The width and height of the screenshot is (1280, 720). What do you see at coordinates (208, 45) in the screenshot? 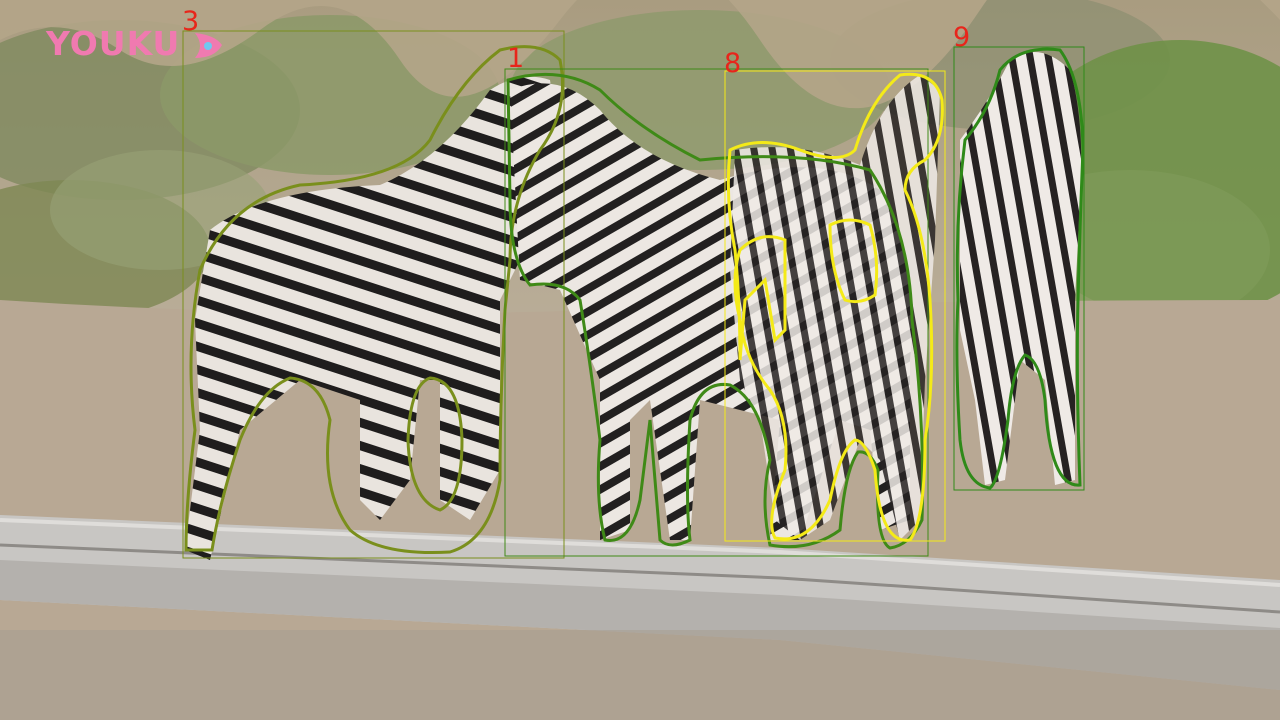
I see `youku-play-icon` at bounding box center [208, 45].